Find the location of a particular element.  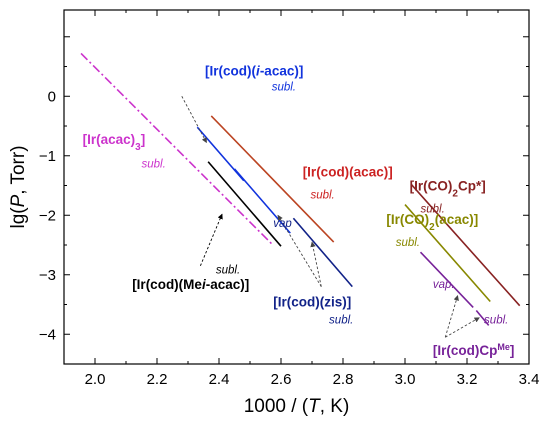

x-title-part: T is located at coordinates (314, 406).